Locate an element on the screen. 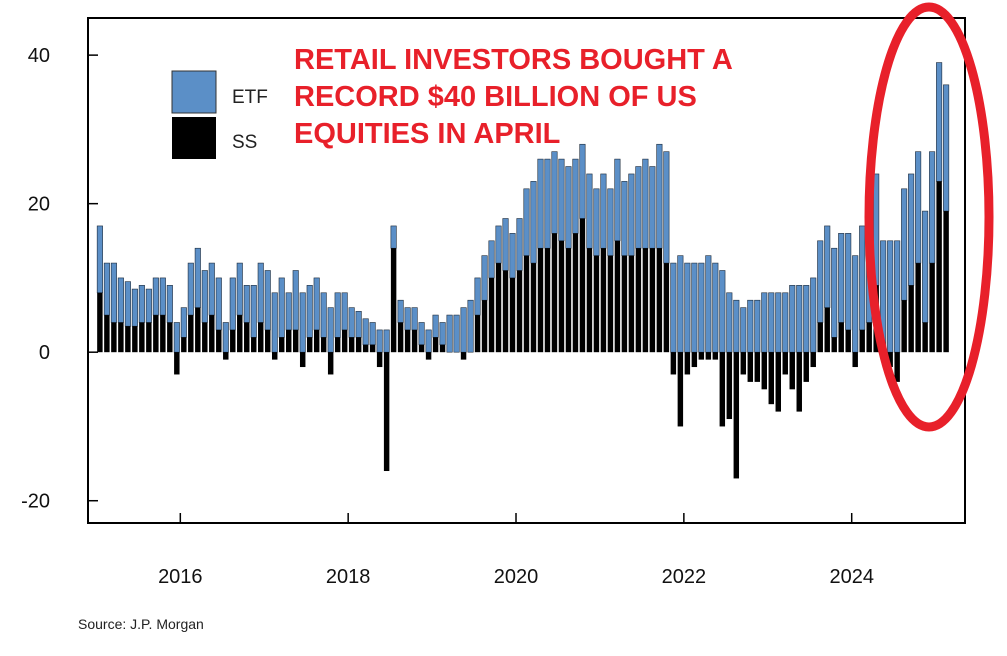 The height and width of the screenshot is (656, 1007). legend-label-ss: SS is located at coordinates (244, 142).